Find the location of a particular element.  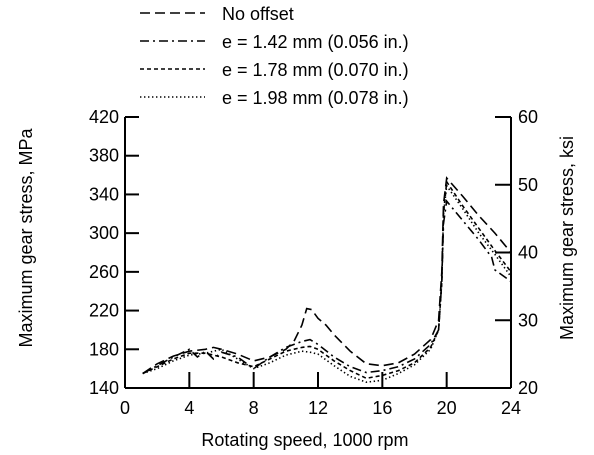

x-tick-label: 20 is located at coordinates (447, 408).